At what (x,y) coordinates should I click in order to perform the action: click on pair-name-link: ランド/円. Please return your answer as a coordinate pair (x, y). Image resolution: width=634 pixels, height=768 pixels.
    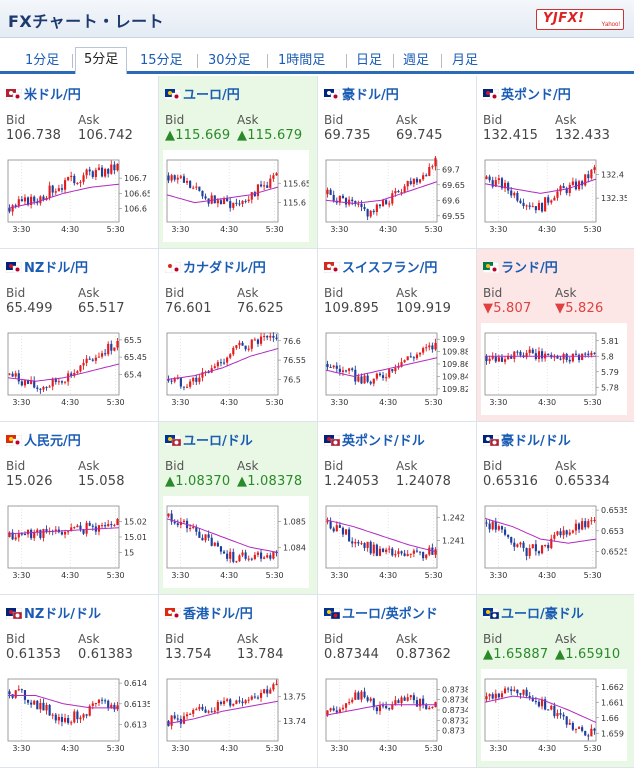
    Looking at the image, I should click on (520, 266).